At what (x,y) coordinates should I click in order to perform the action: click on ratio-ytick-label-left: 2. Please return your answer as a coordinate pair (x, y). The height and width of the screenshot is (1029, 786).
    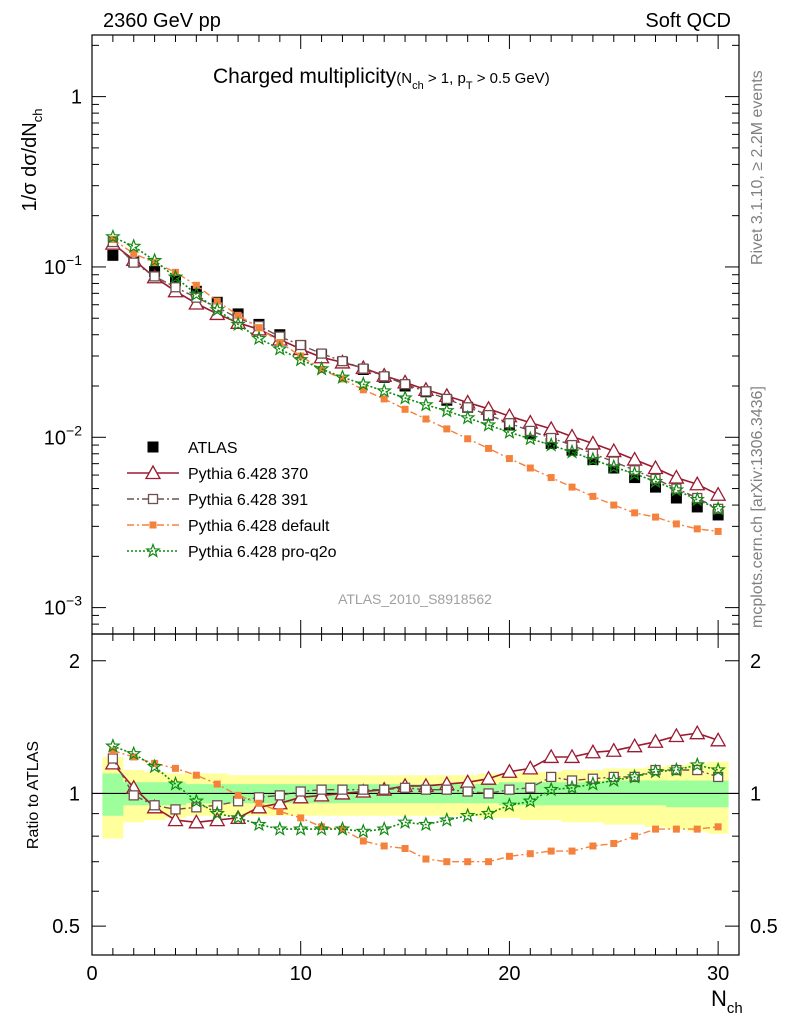
    Looking at the image, I should click on (74, 662).